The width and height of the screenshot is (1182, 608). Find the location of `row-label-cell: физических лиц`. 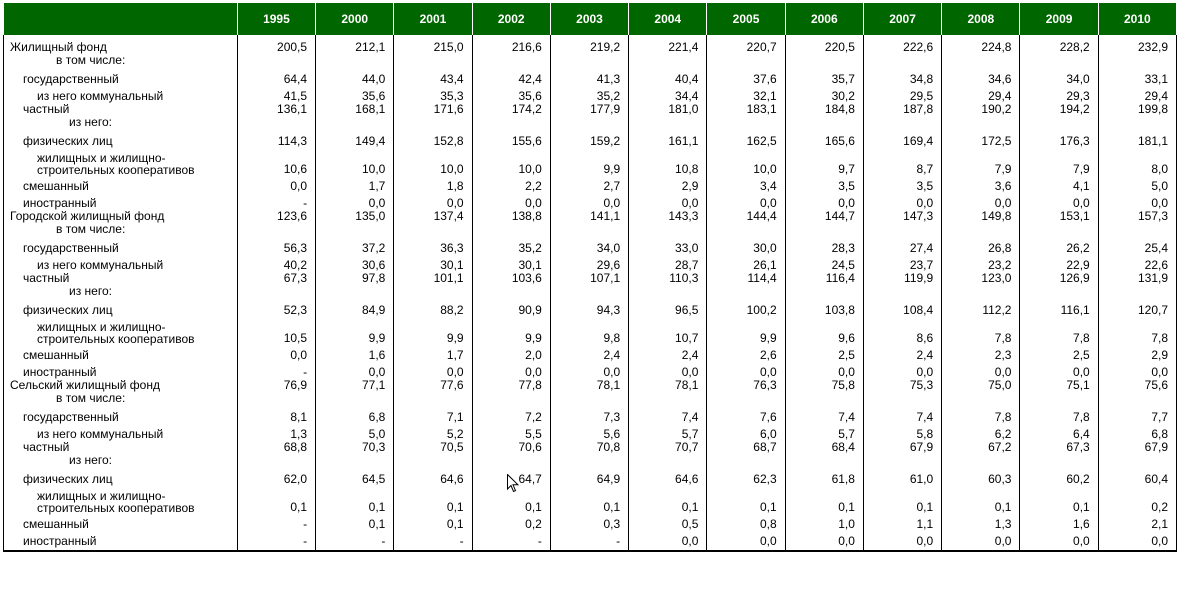

row-label-cell: физических лиц is located at coordinates (120, 477).